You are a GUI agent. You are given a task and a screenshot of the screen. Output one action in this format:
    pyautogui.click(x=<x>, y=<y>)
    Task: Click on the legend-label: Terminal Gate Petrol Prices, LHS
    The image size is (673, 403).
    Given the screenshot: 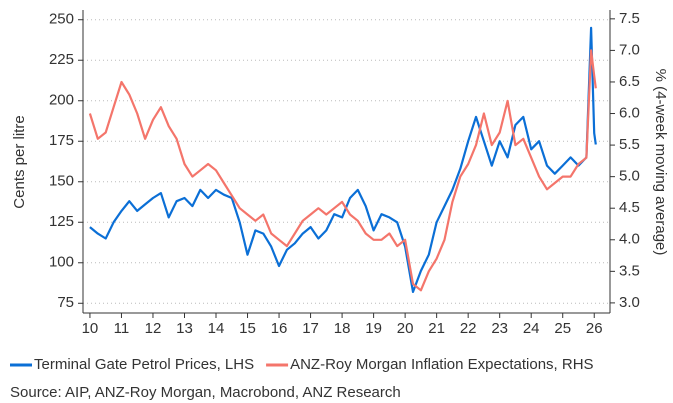 What is the action you would take?
    pyautogui.click(x=144, y=364)
    